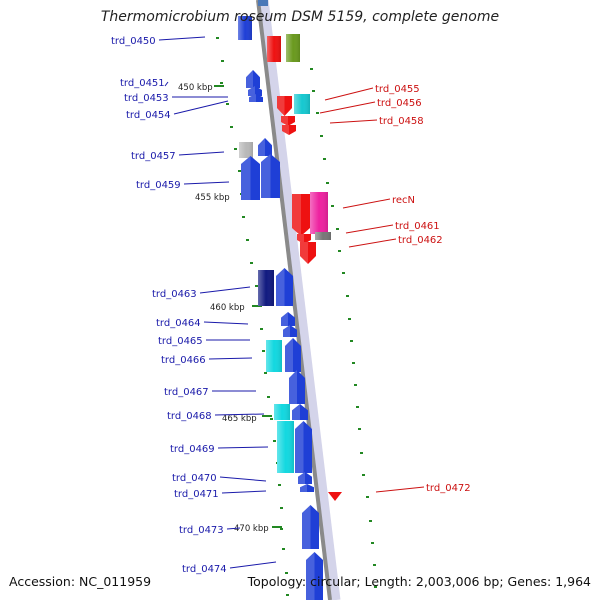 The width and height of the screenshot is (600, 600). Describe the element at coordinates (133, 41) in the screenshot. I see `gene-label-trd_0450: trd_0450` at that location.